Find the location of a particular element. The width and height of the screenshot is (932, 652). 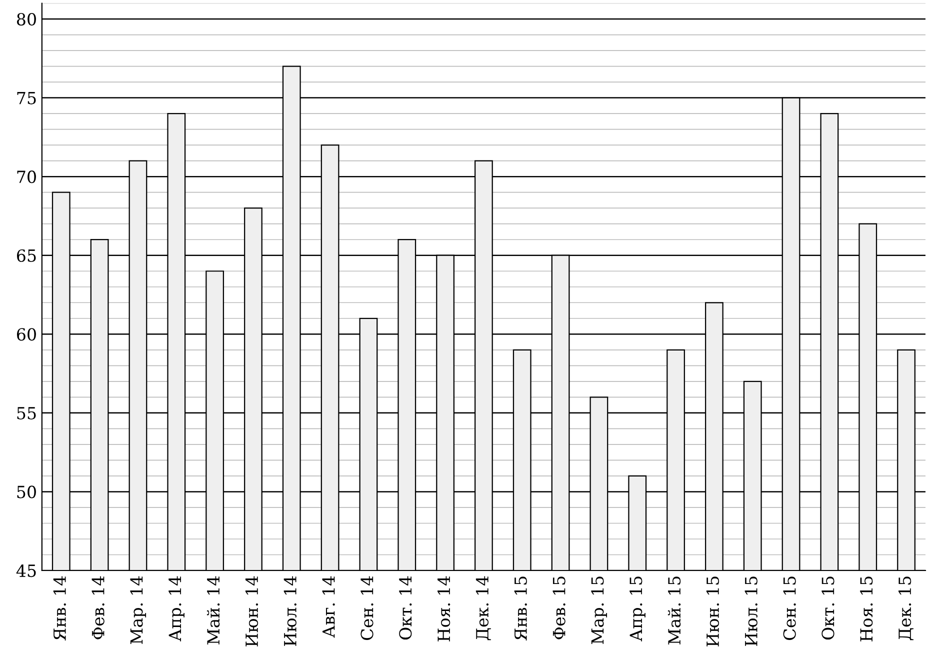

x-tick-label: Май. 14 is located at coordinates (213, 610).